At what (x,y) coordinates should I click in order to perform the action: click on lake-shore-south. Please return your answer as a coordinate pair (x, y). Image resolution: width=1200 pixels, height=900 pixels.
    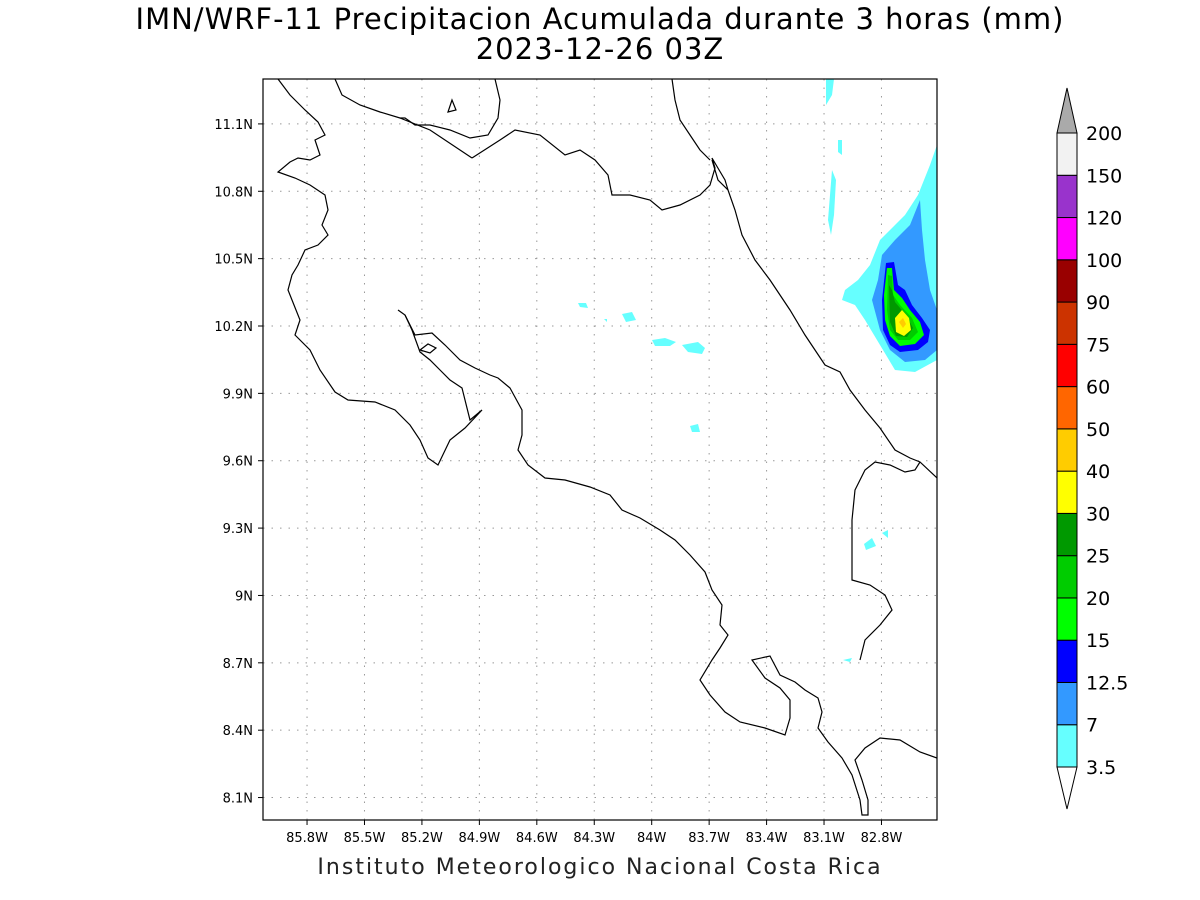
    Looking at the image, I should click on (436, 138).